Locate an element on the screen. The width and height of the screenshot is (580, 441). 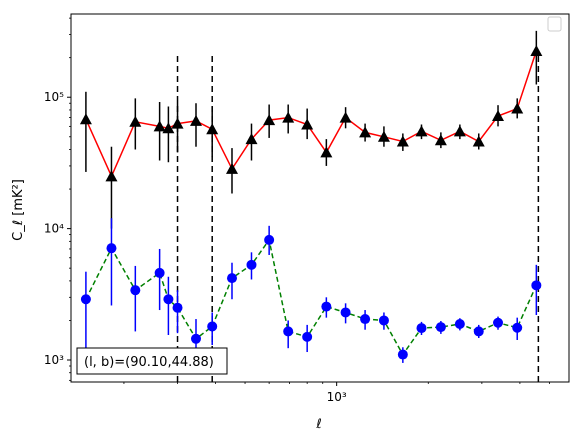
y-axis-label: C_ℓ [mK²] is located at coordinates (18, 210).